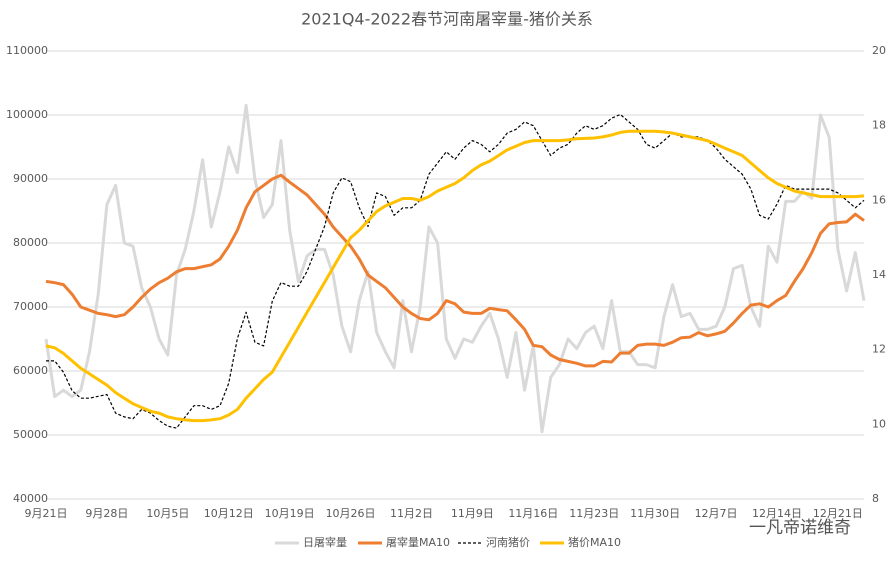 This screenshot has width=895, height=562. I want to click on chart-title: 2021Q4-2022春节河南屠宰量-猪价关系, so click(447, 19).